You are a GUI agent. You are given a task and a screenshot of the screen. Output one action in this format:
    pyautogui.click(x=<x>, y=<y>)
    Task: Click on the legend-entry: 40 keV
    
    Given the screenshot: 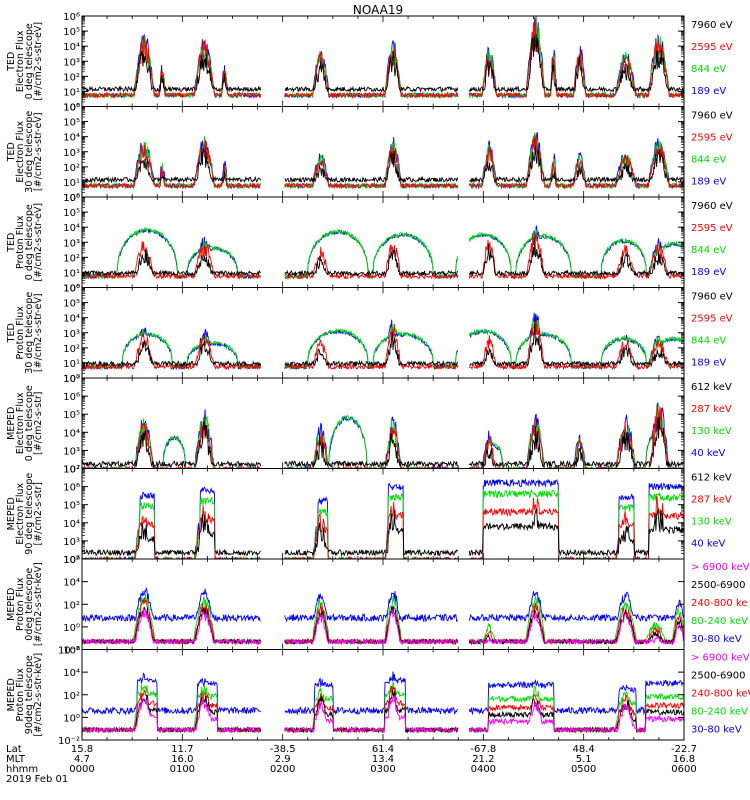 What is the action you would take?
    pyautogui.click(x=708, y=453)
    